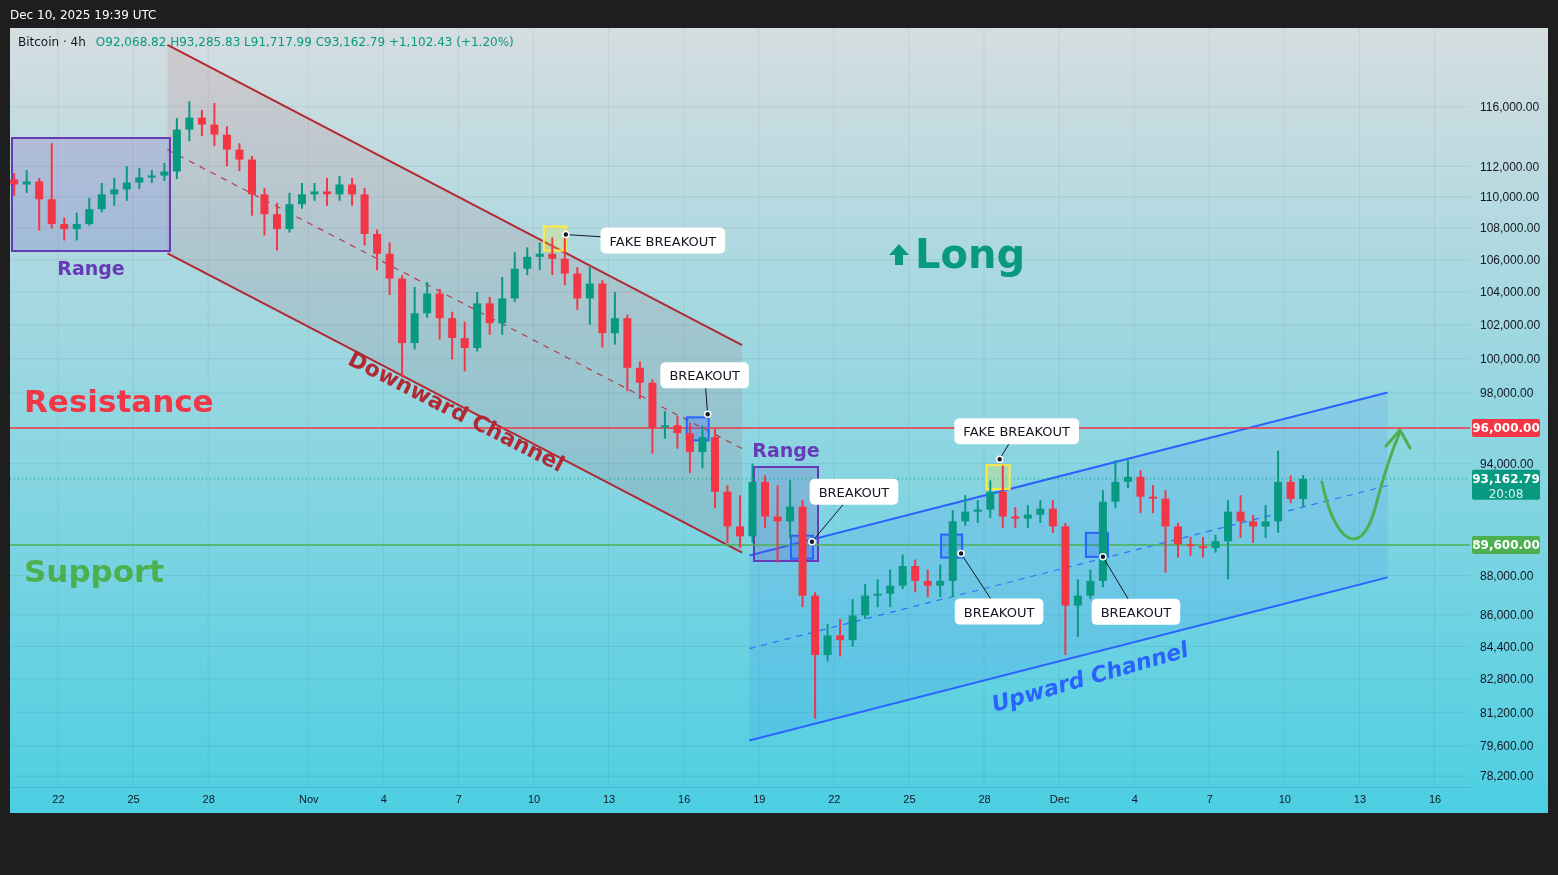  I want to click on y-tick-label: 78,200.00, so click(1507, 776).